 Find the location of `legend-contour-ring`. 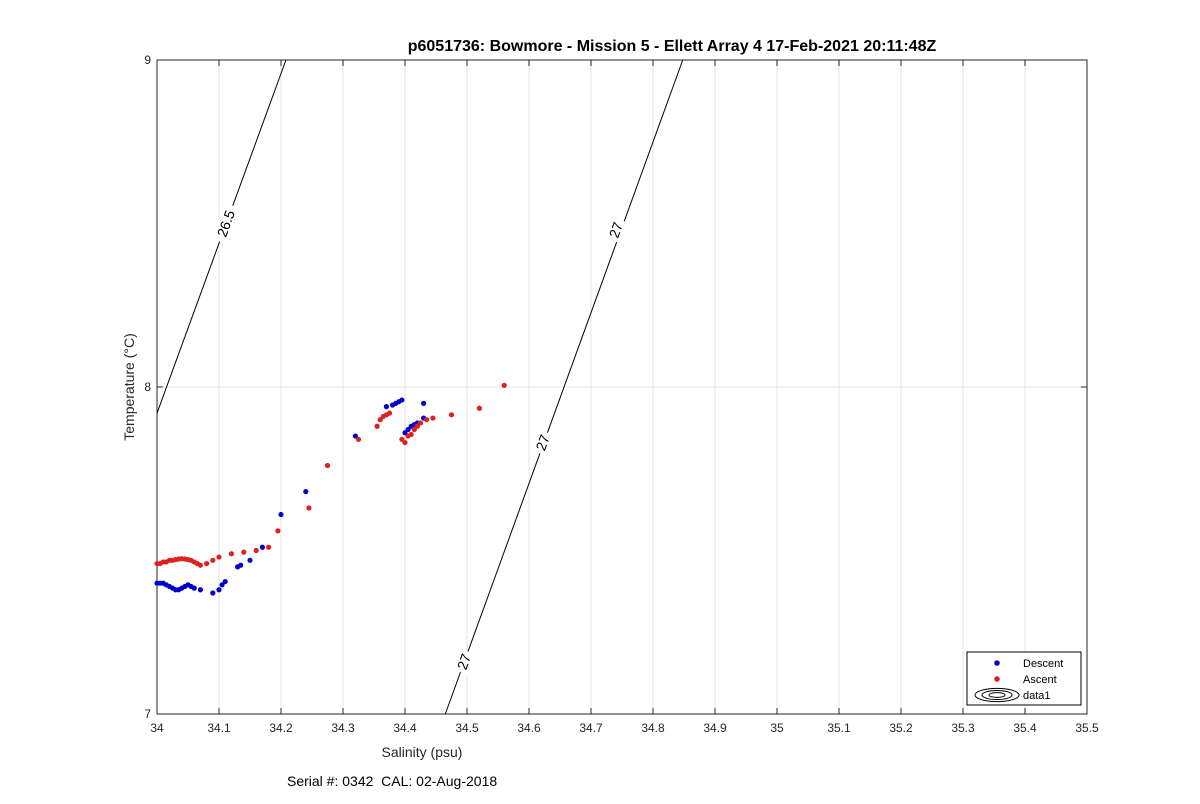

legend-contour-ring is located at coordinates (997, 695).